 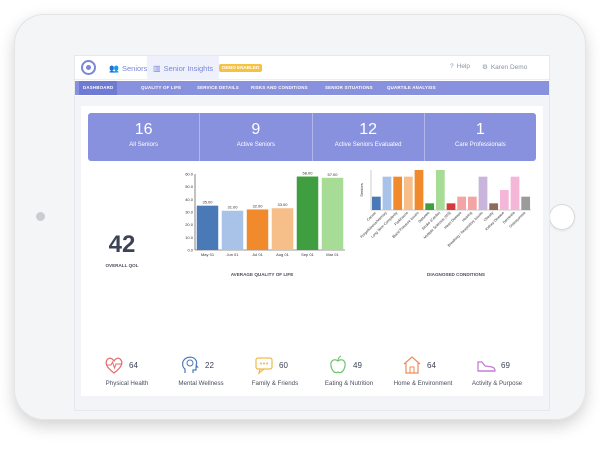 I want to click on gear-icon: ⚙, so click(x=485, y=67).